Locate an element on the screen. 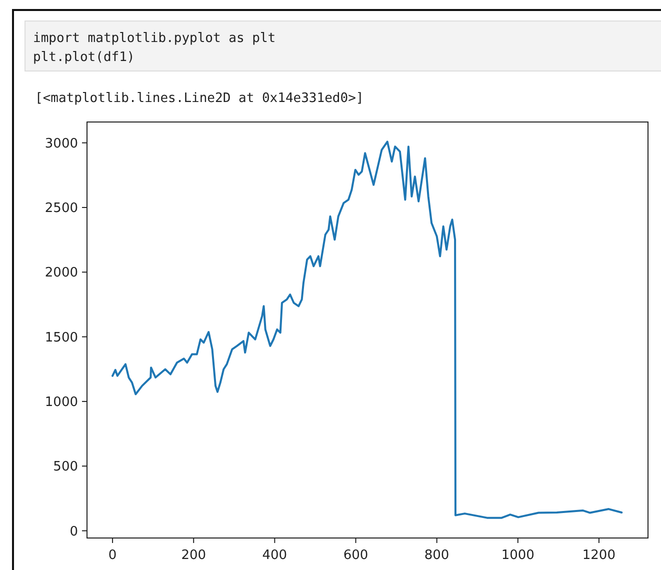 Image resolution: width=661 pixels, height=570 pixels. y-tick-label: 3000 is located at coordinates (61, 144).